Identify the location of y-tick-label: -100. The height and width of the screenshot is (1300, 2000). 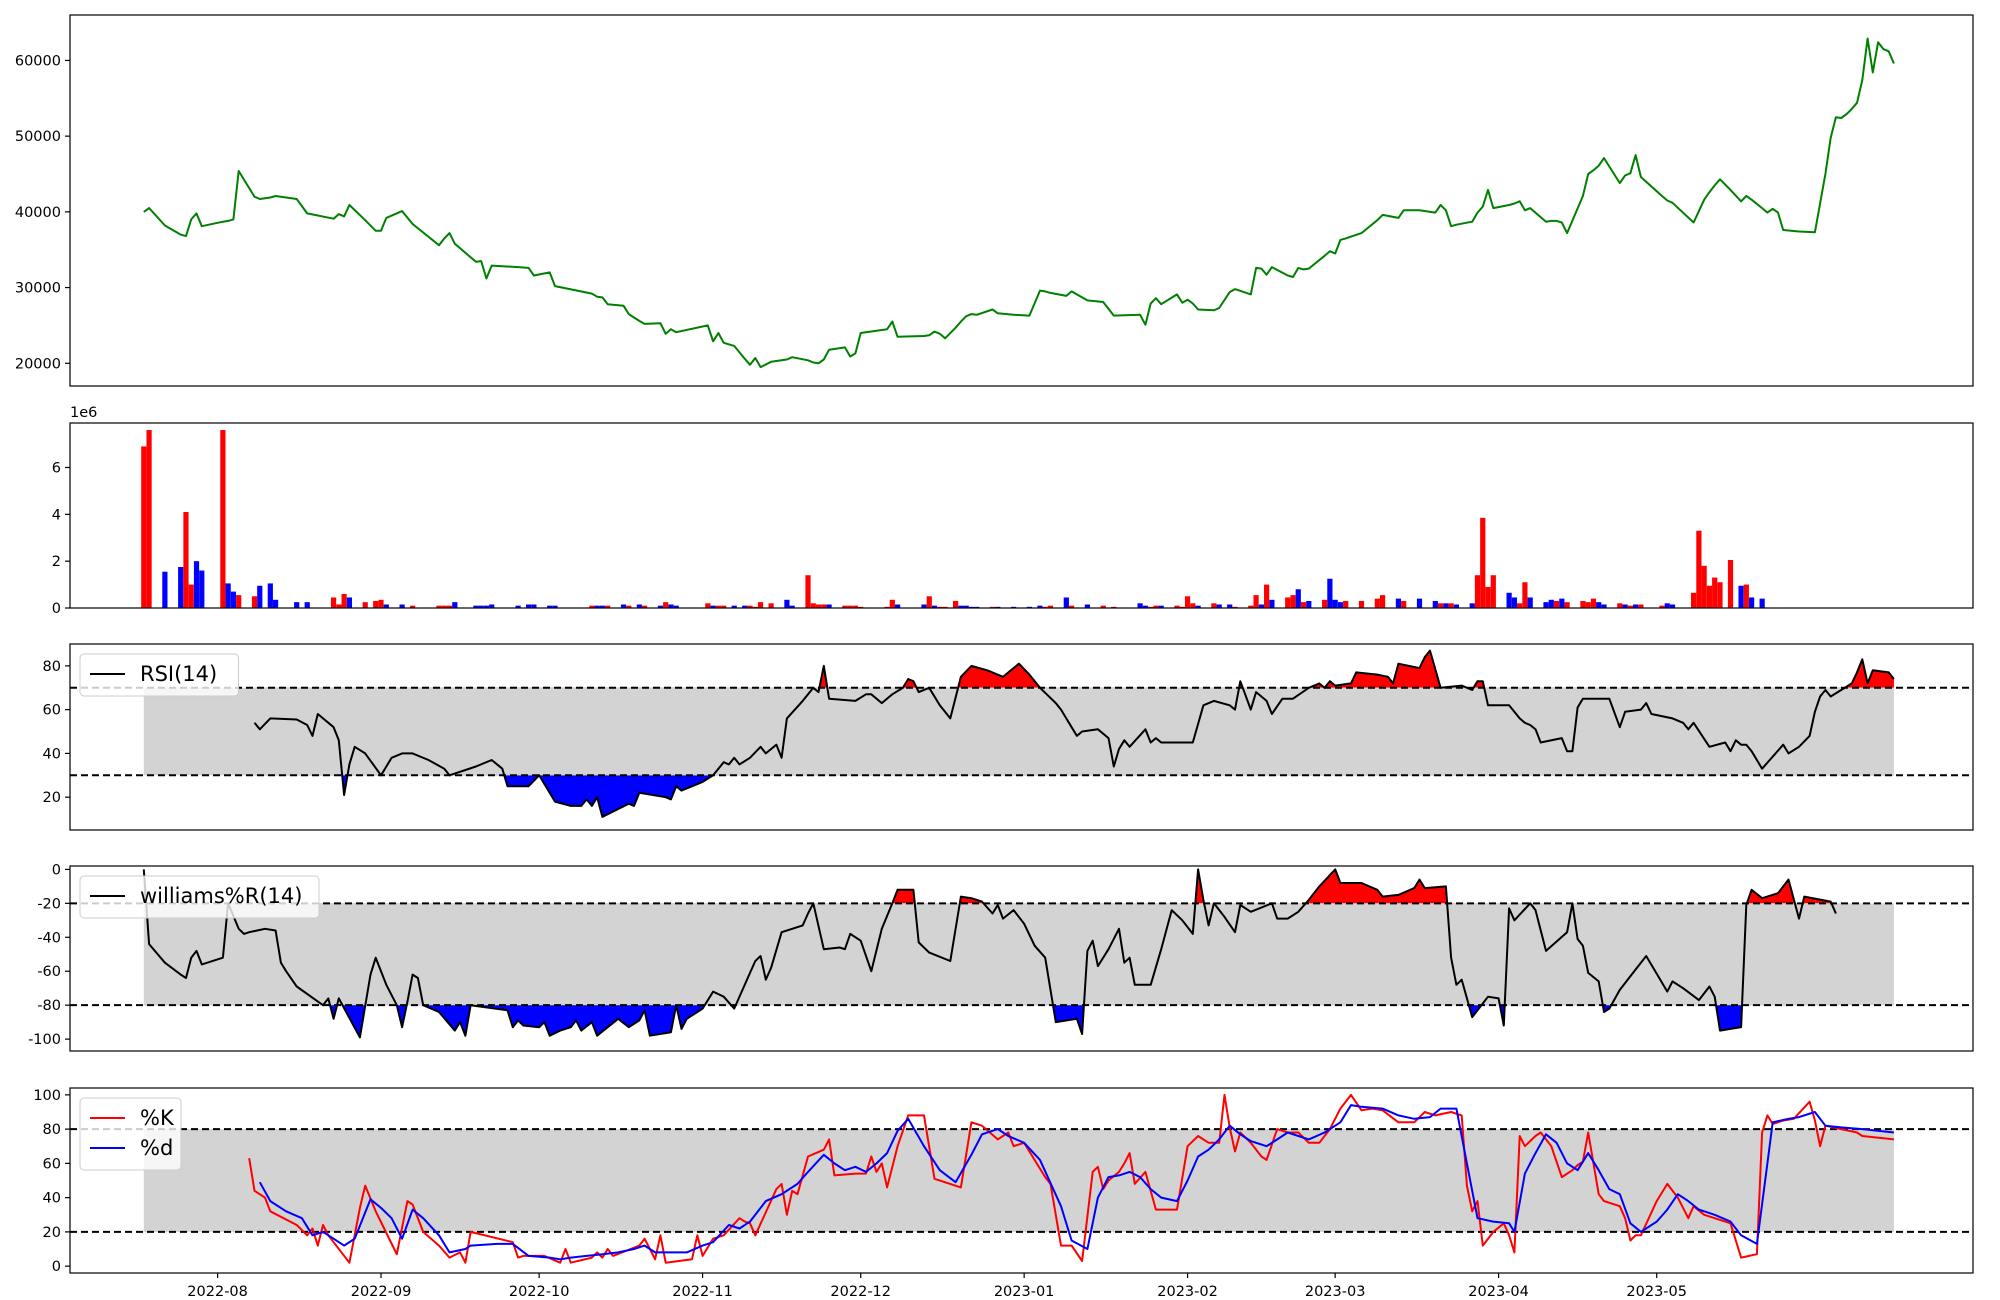
(44, 1040).